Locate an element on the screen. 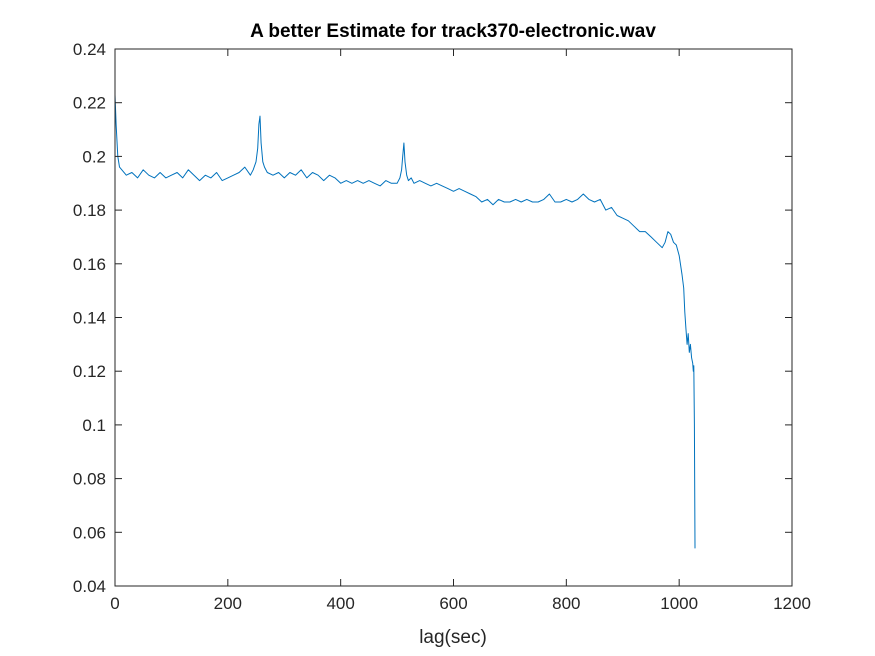 The height and width of the screenshot is (656, 875). y-tick-label: 0.16 is located at coordinates (89, 264).